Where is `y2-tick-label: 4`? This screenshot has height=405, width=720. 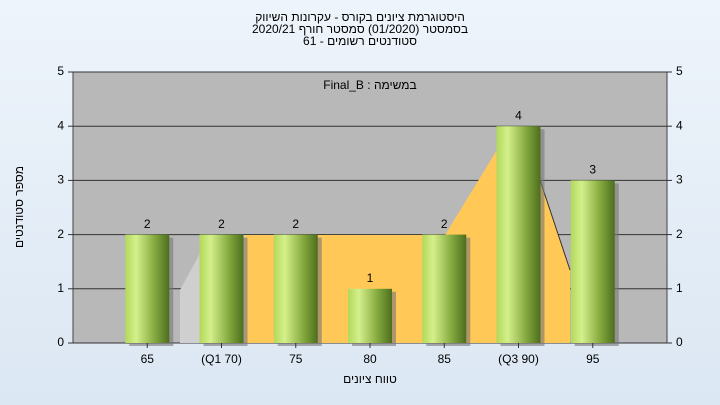
y2-tick-label: 4 is located at coordinates (679, 125).